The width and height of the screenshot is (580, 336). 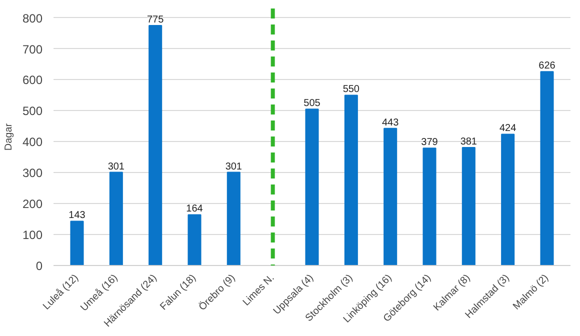 I want to click on data-label: 381, so click(x=469, y=142).